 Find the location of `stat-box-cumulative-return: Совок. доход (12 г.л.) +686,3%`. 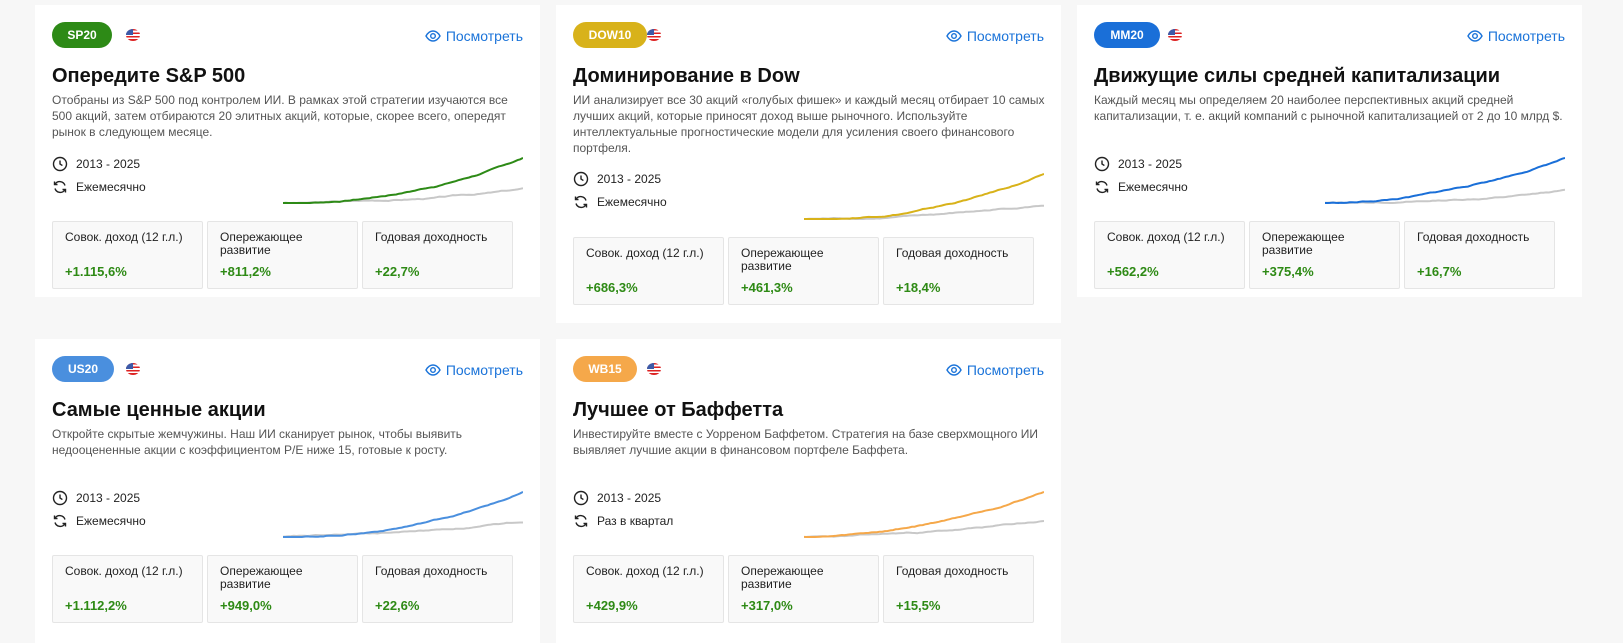

stat-box-cumulative-return: Совок. доход (12 г.л.) +686,3% is located at coordinates (648, 271).